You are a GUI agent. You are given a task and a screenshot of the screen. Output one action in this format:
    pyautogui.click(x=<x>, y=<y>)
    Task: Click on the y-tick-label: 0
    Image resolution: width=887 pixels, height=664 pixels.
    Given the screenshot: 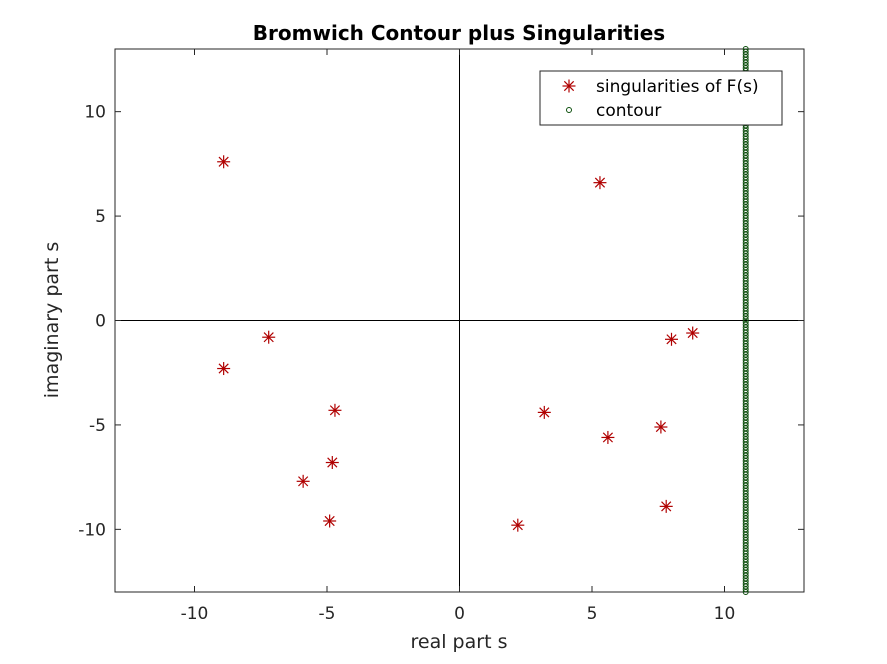 What is the action you would take?
    pyautogui.click(x=100, y=322)
    